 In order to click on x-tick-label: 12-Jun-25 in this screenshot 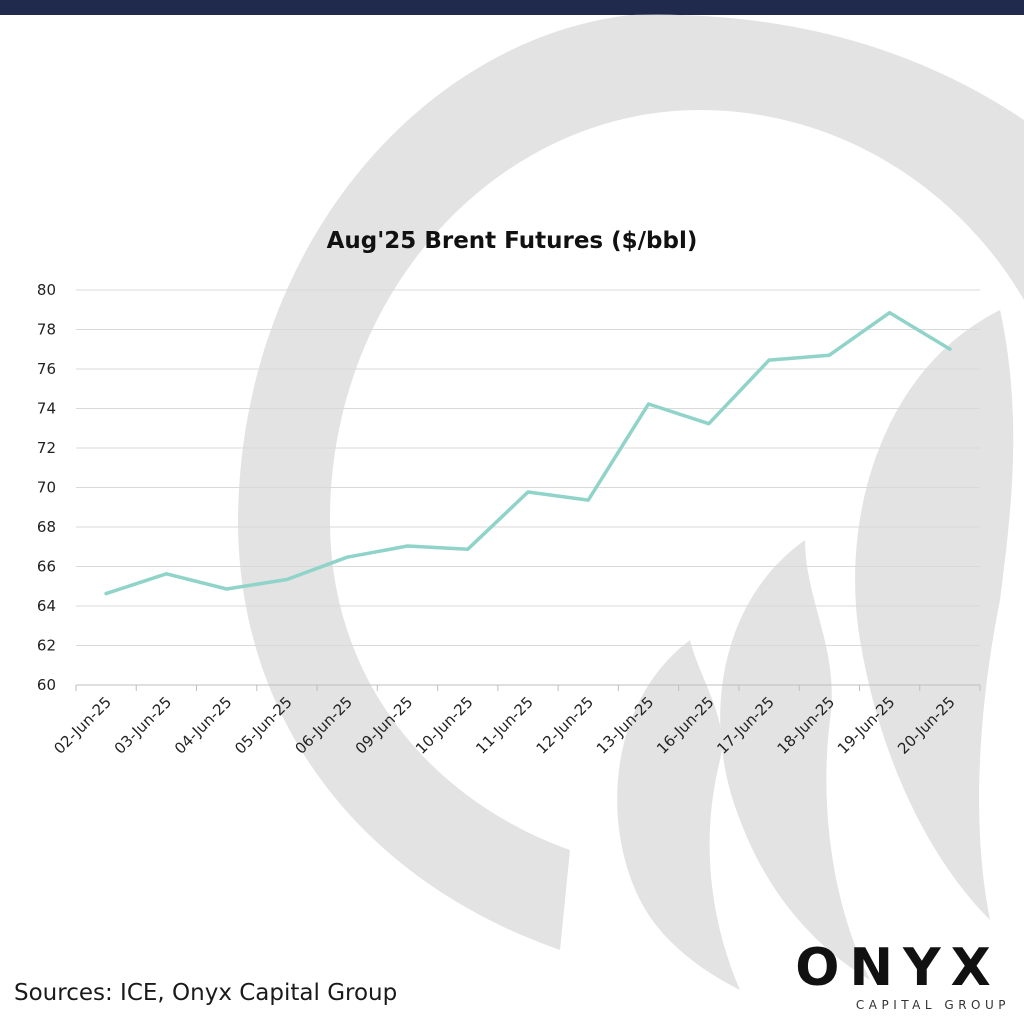, I will do `click(565, 725)`.